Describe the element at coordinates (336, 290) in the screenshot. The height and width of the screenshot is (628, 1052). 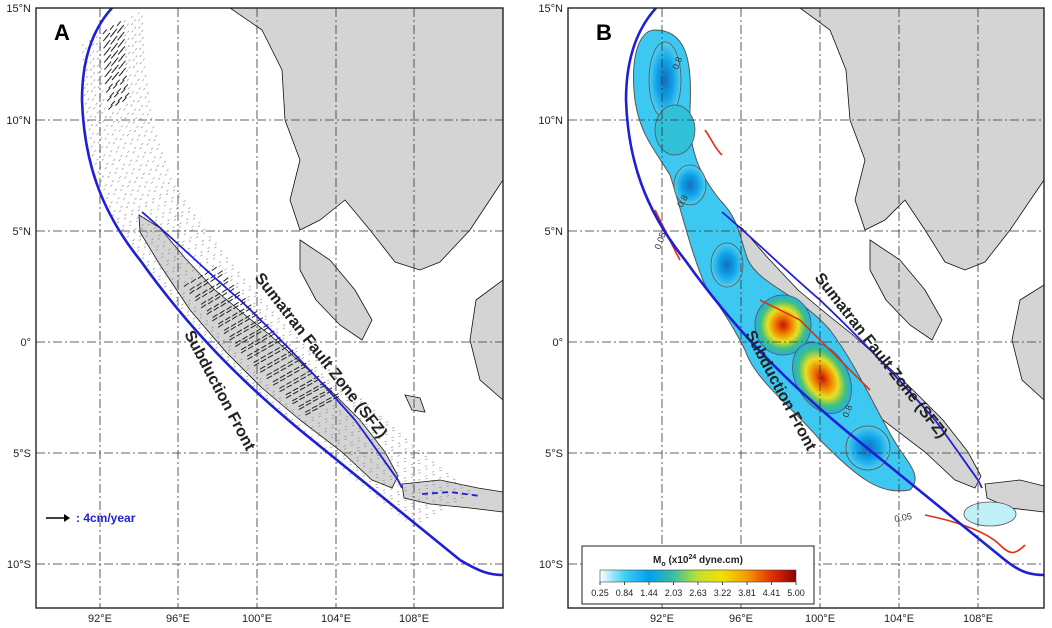
I see `malay-south-landmass` at that location.